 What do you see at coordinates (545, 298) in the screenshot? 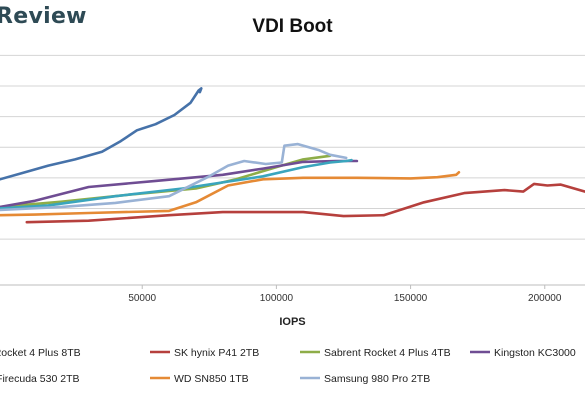
I see `x-tick-label: 200000` at bounding box center [545, 298].